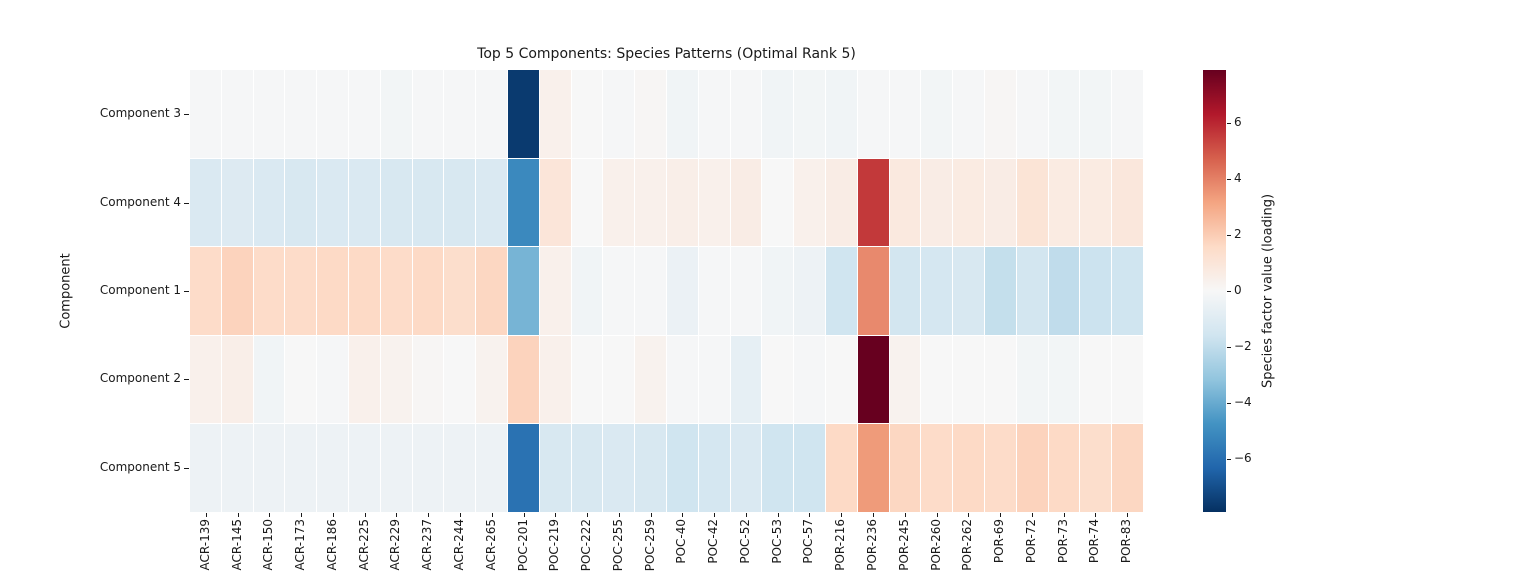  I want to click on y-tick-label: Component 1, so click(140, 290).